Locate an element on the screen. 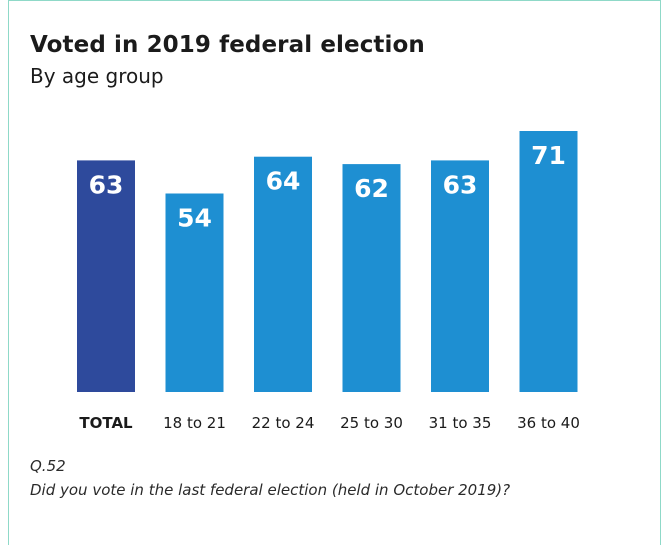 The width and height of the screenshot is (665, 545). category-label: 31 to 35 is located at coordinates (460, 423).